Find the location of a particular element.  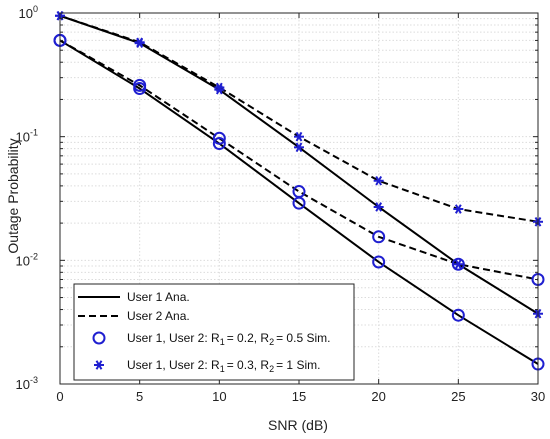

x-tick-label: 10 is located at coordinates (219, 396).